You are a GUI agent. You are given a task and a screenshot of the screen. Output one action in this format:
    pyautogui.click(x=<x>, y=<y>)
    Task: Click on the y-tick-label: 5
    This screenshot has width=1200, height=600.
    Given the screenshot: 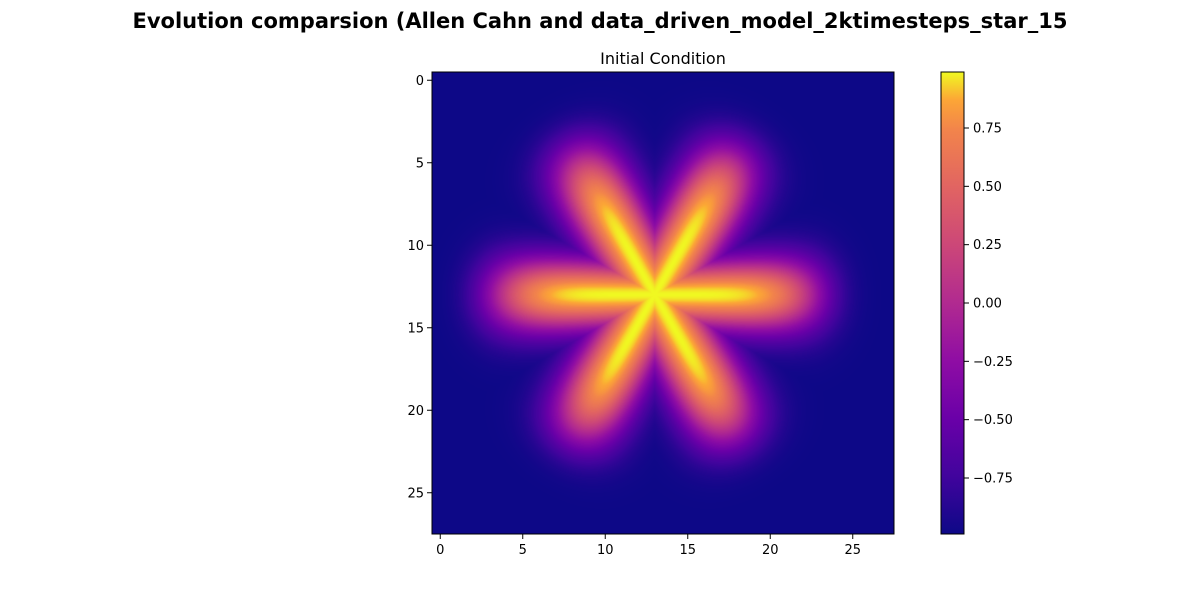 What is the action you would take?
    pyautogui.click(x=420, y=163)
    